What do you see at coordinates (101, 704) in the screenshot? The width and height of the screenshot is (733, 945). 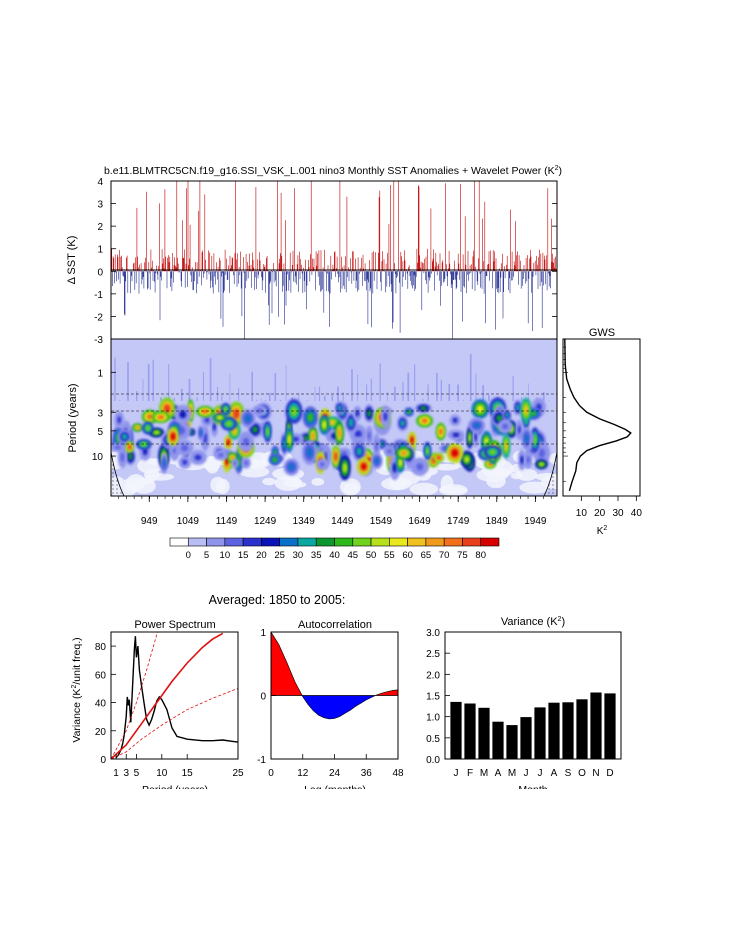 I see `power-ytick-label: 40` at bounding box center [101, 704].